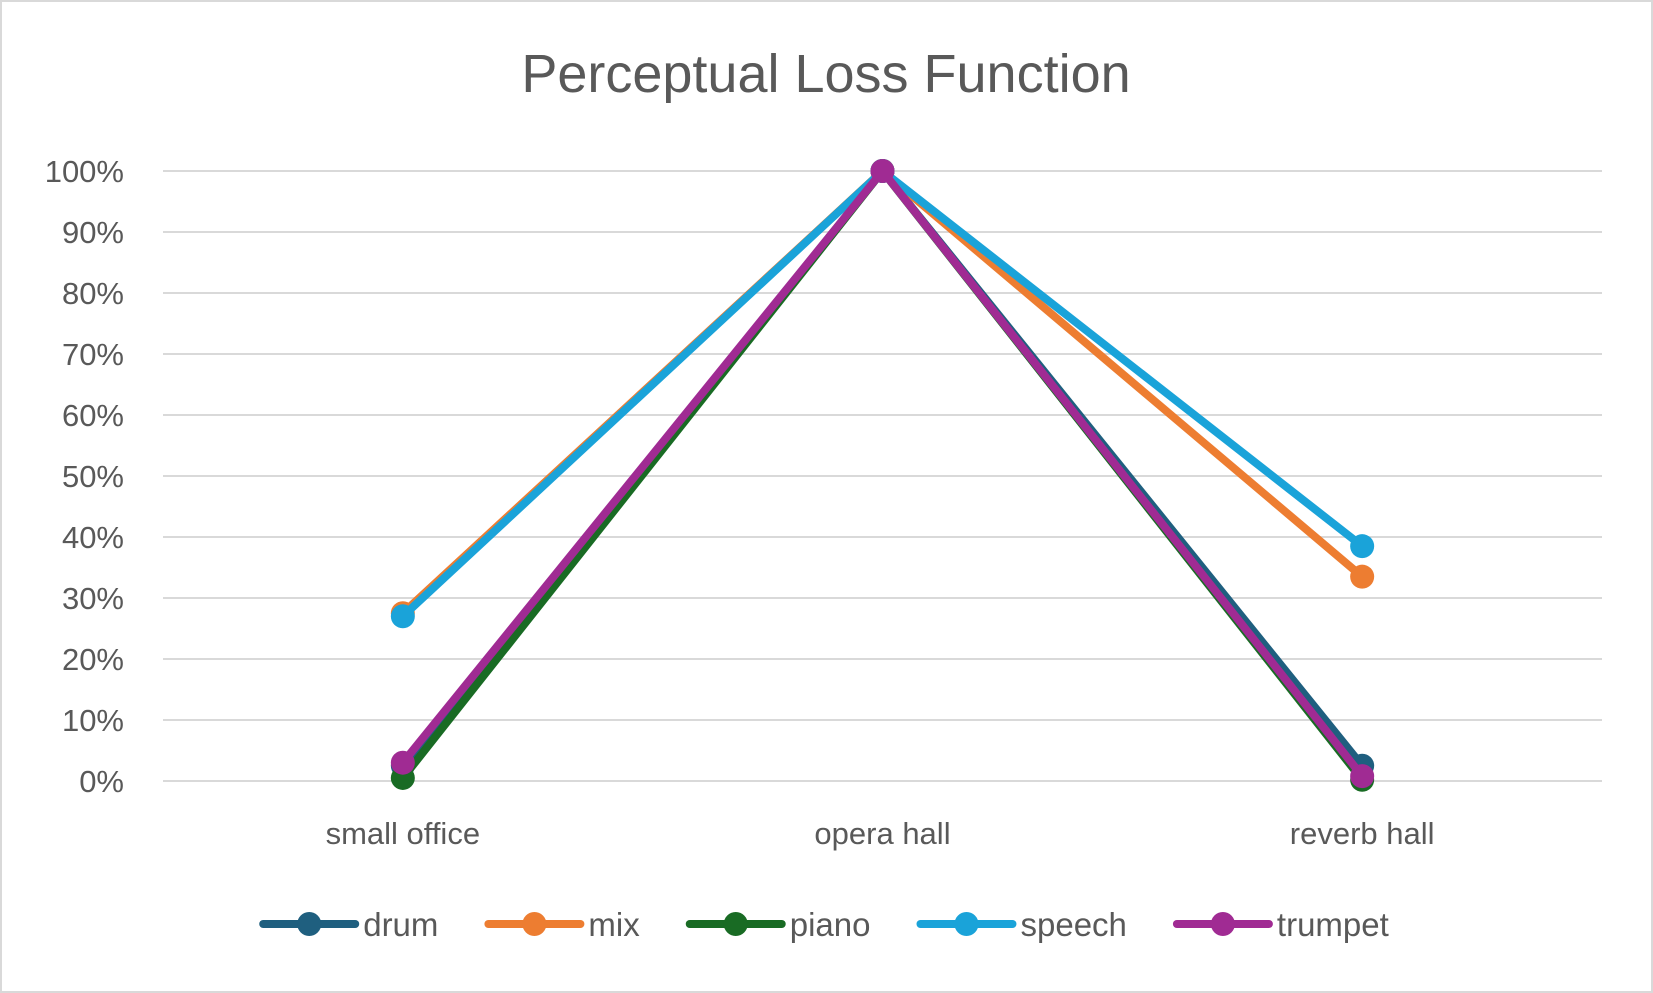  I want to click on y-tick-label: 20%, so click(93, 659).